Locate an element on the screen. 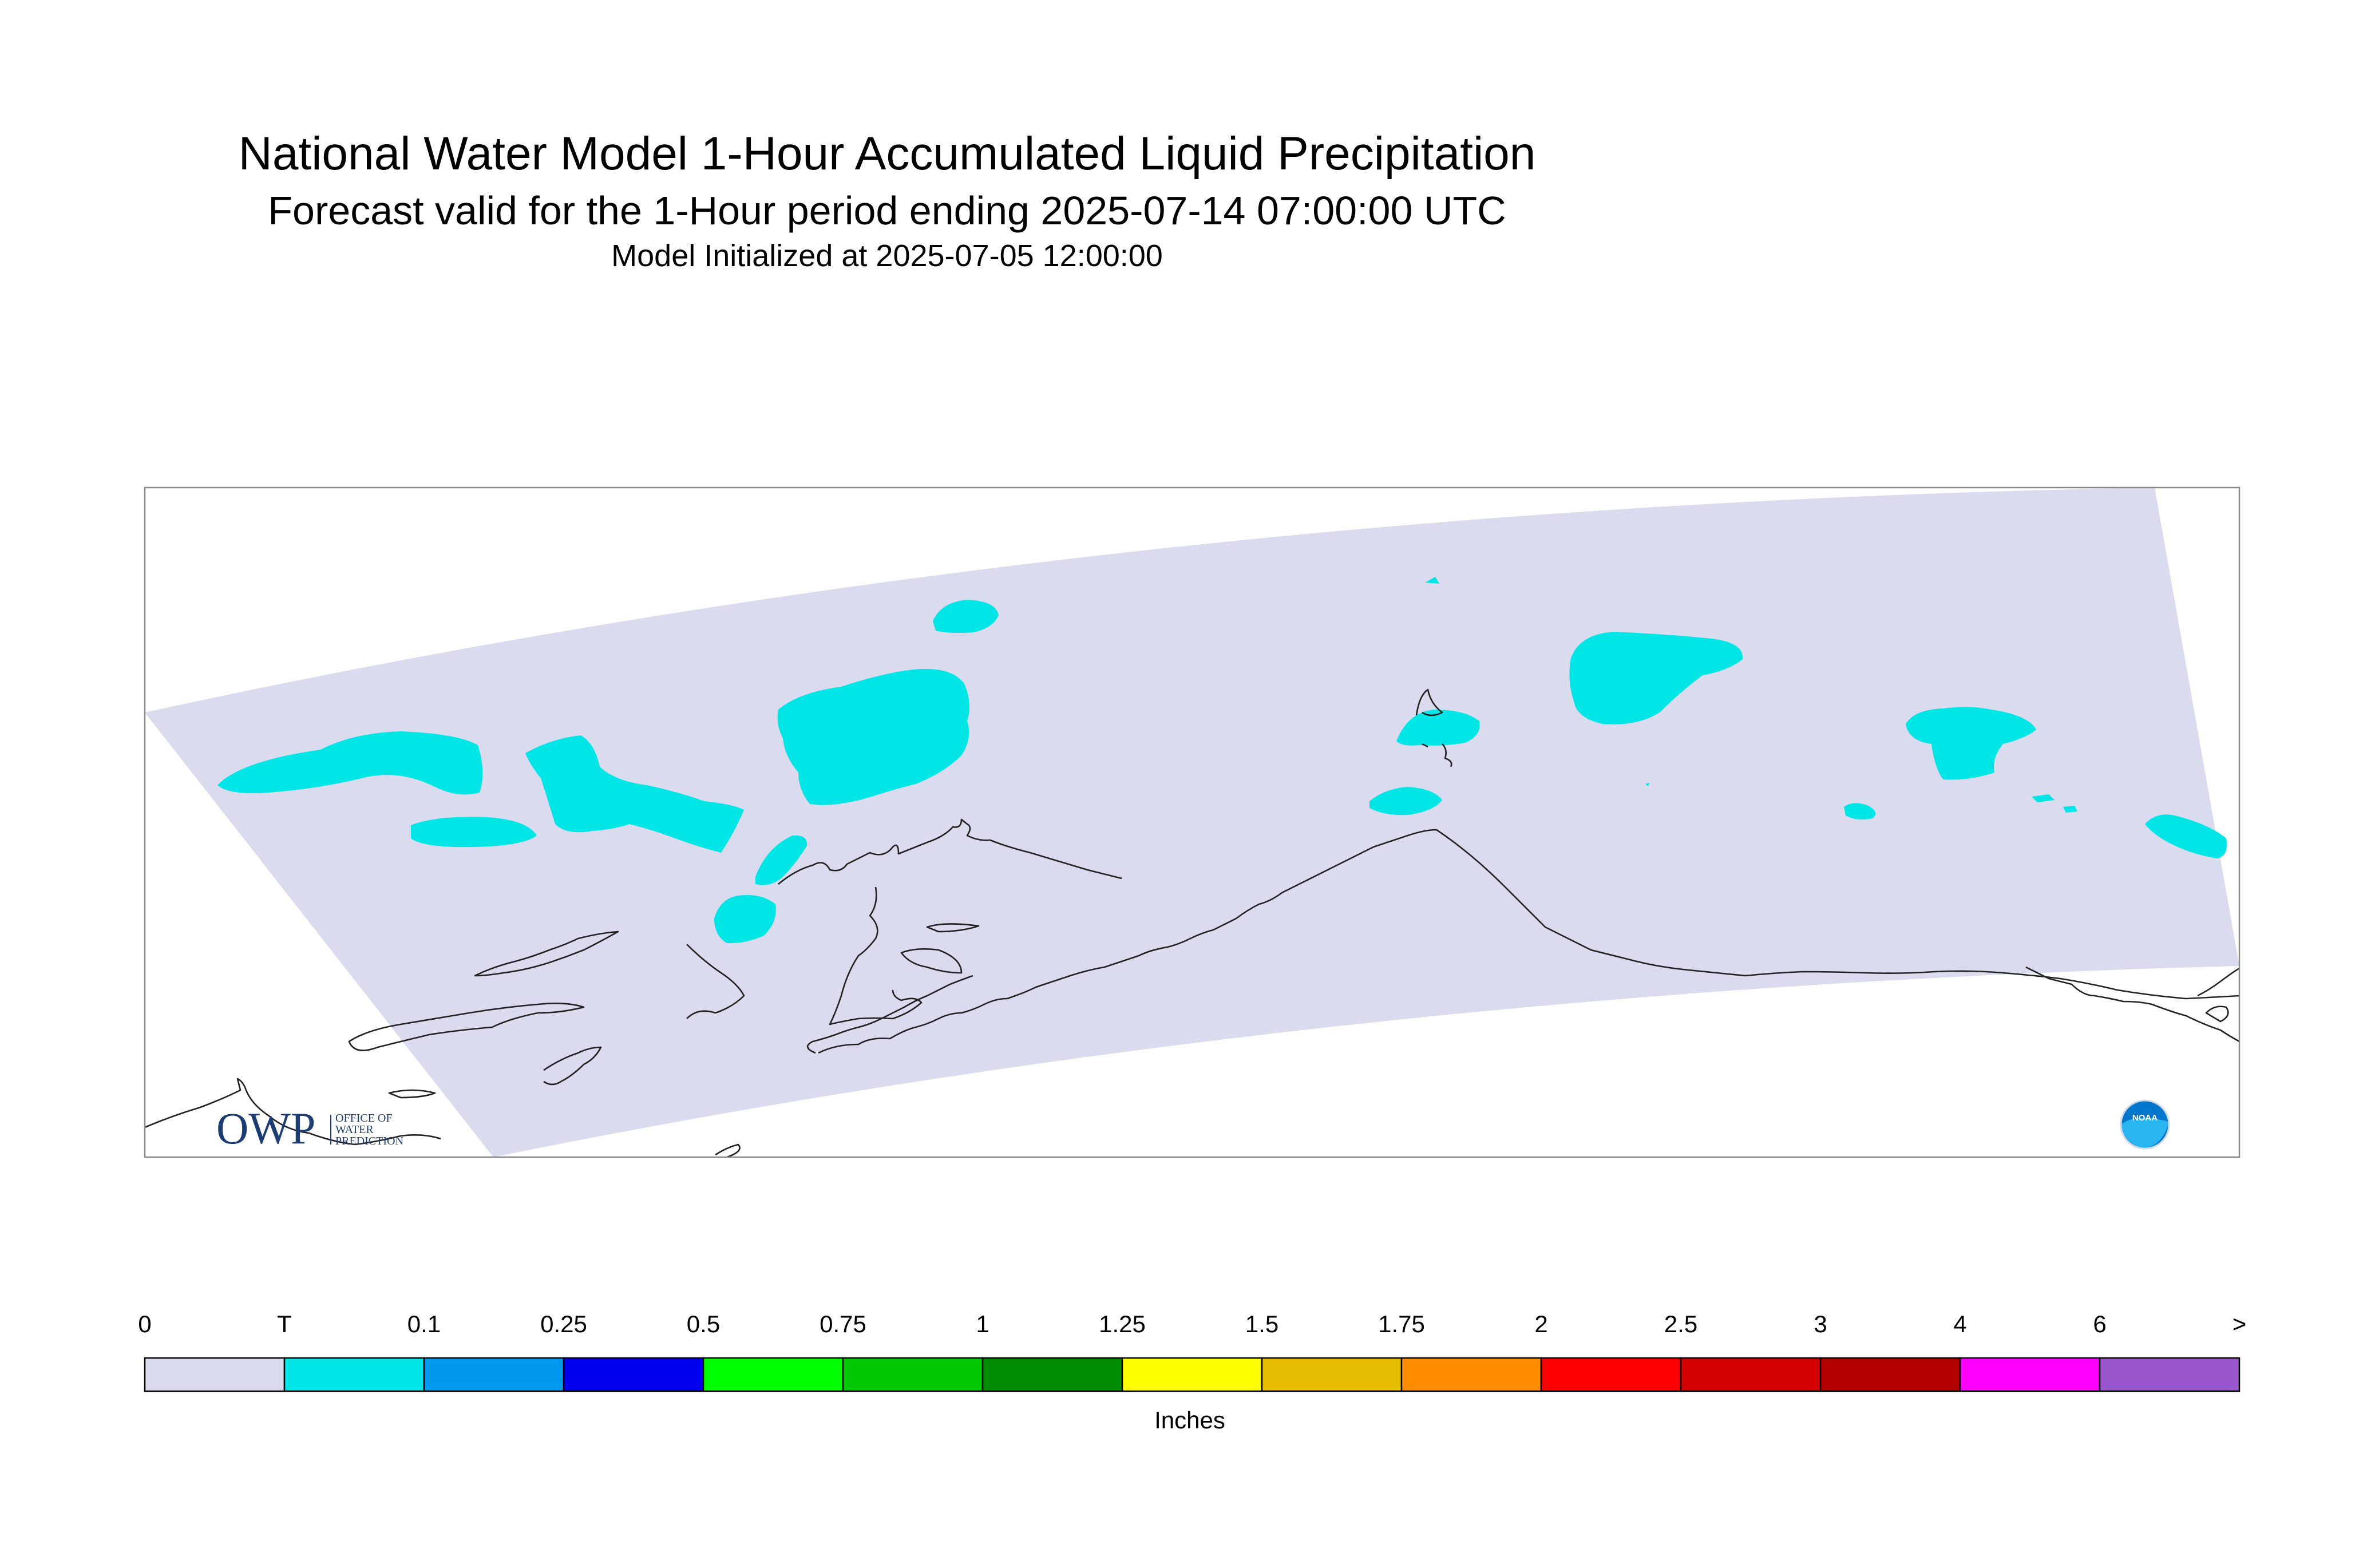 The height and width of the screenshot is (1568, 2375). noaa-logo-text: NOAA is located at coordinates (2145, 1118).